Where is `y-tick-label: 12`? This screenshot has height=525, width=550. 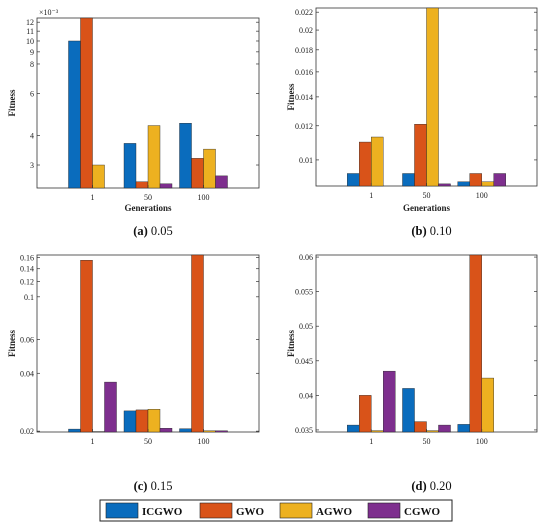
y-tick-label: 12 is located at coordinates (30, 22).